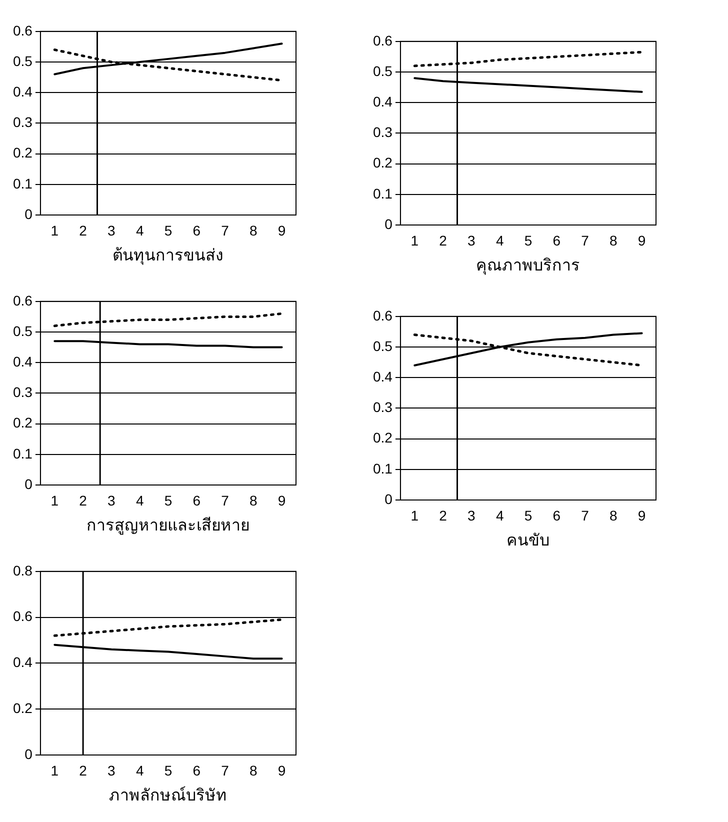  I want to click on y-tick-label: 0.8, so click(22, 570).